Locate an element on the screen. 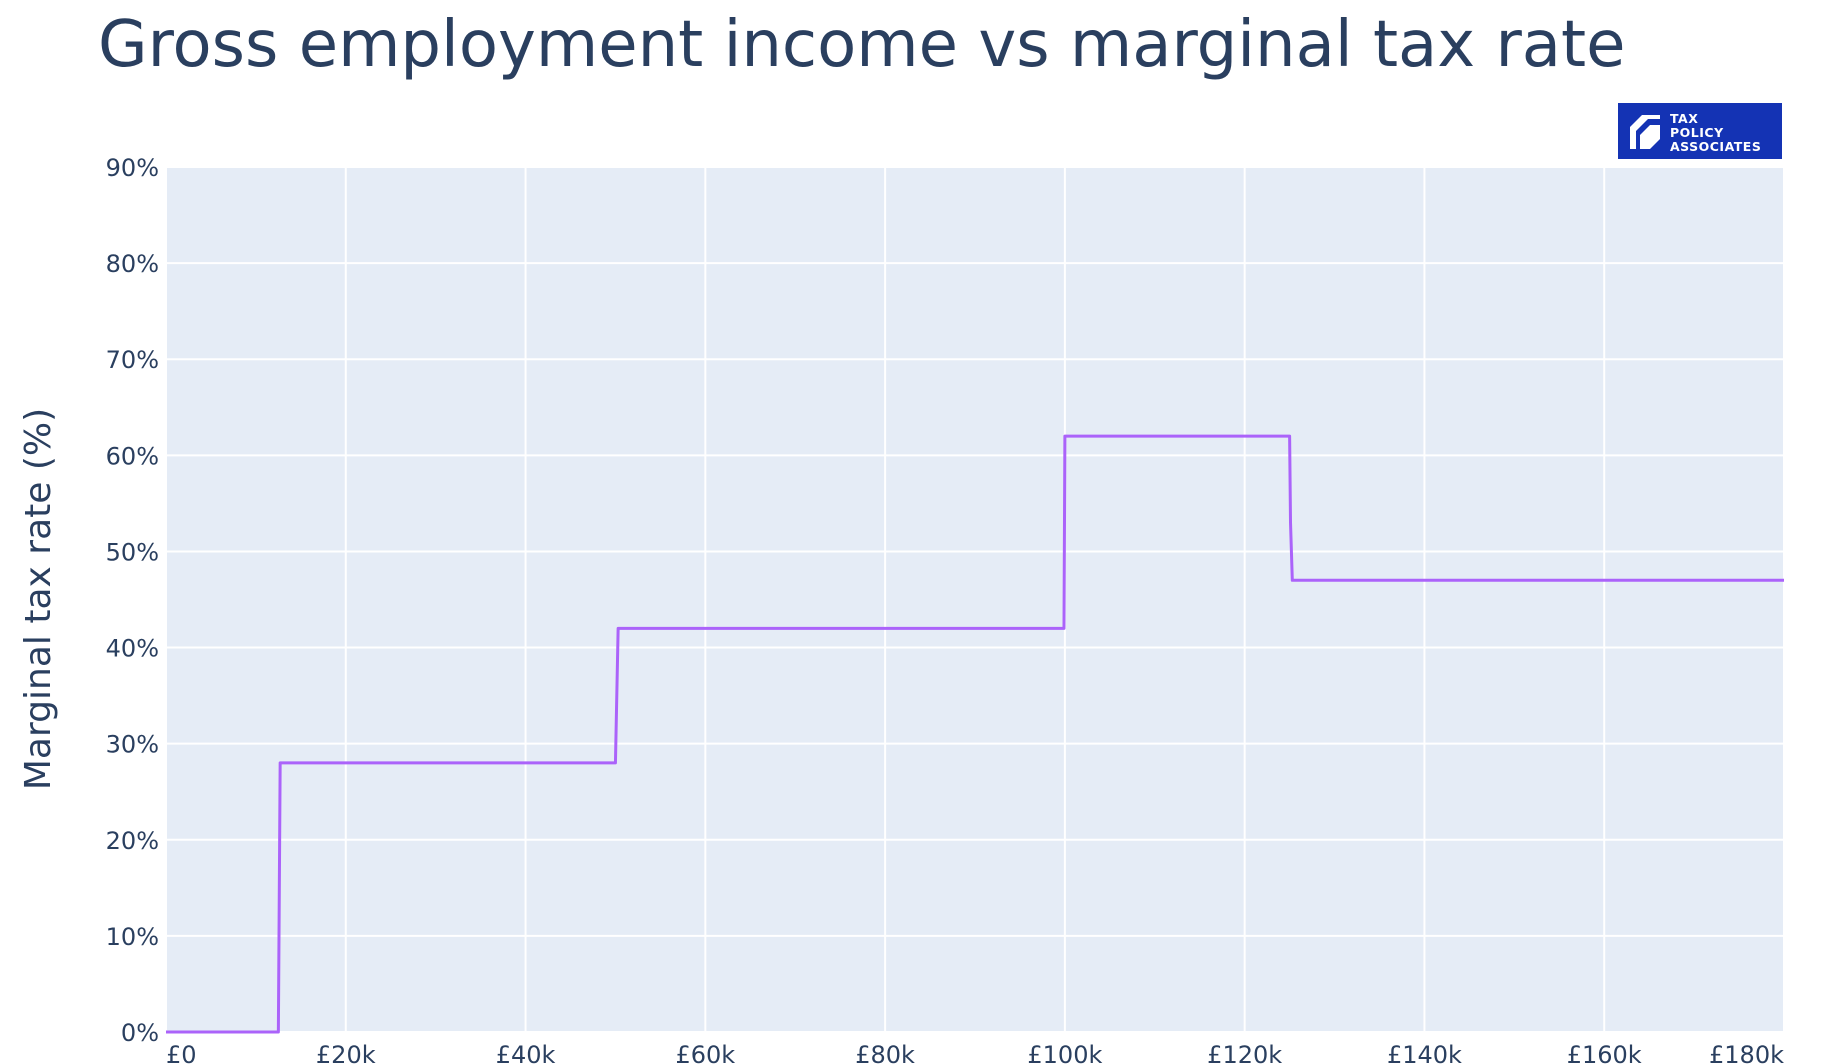  x-tick-label: £180k is located at coordinates (1746, 1052).